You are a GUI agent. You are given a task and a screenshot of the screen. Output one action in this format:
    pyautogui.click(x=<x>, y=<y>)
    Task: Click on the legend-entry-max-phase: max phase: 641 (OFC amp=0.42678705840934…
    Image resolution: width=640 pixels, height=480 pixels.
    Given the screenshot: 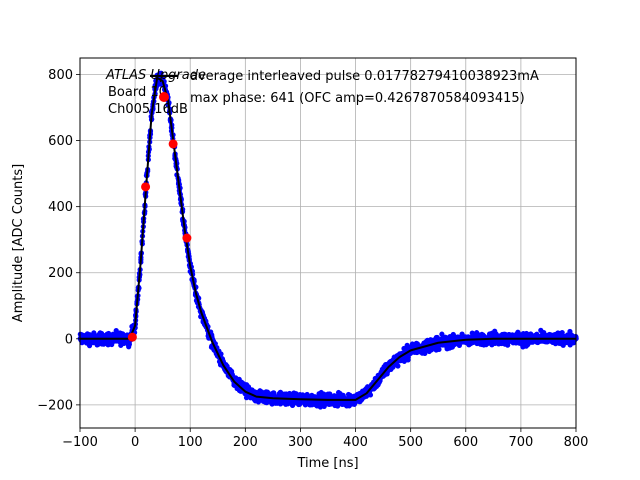 What is the action you would take?
    pyautogui.click(x=357, y=98)
    